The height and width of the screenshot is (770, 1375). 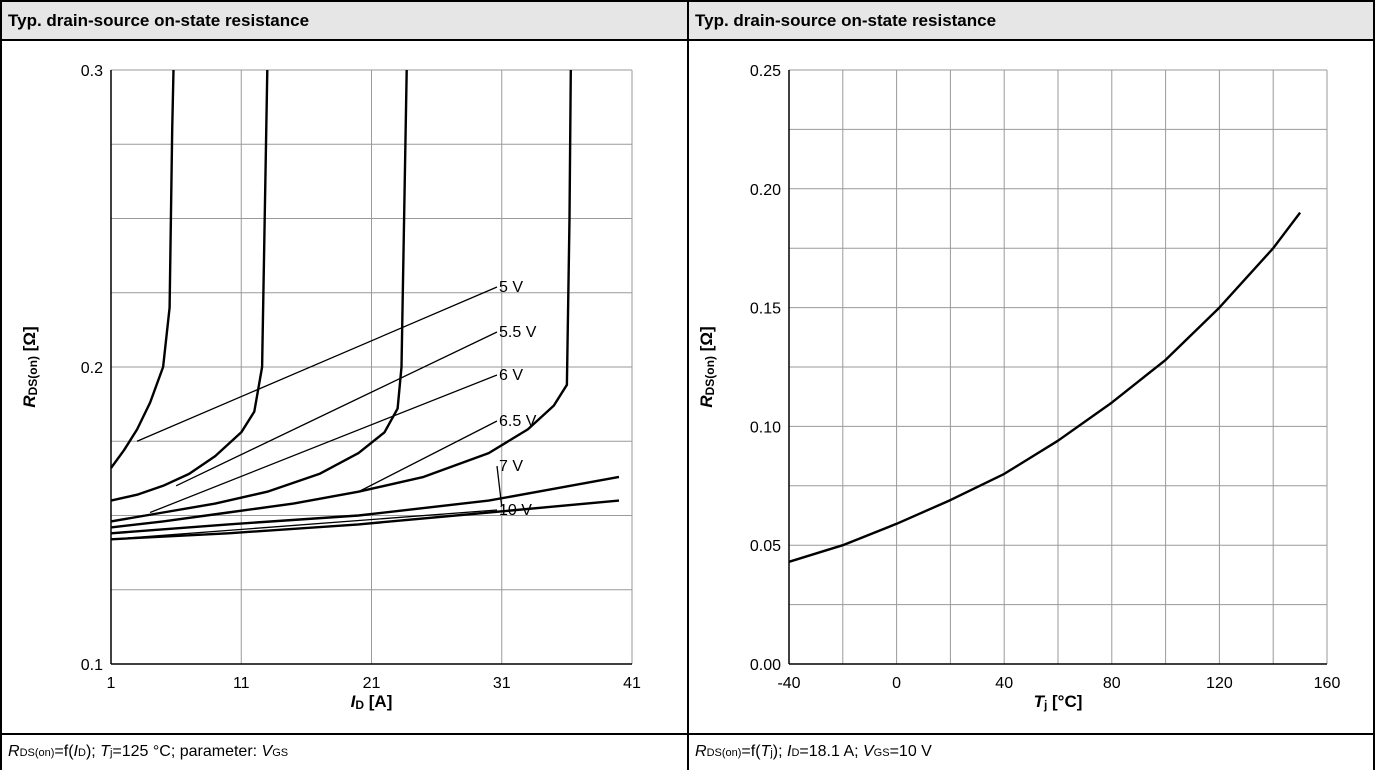 I want to click on series-label: 6.5 V, so click(x=518, y=421).